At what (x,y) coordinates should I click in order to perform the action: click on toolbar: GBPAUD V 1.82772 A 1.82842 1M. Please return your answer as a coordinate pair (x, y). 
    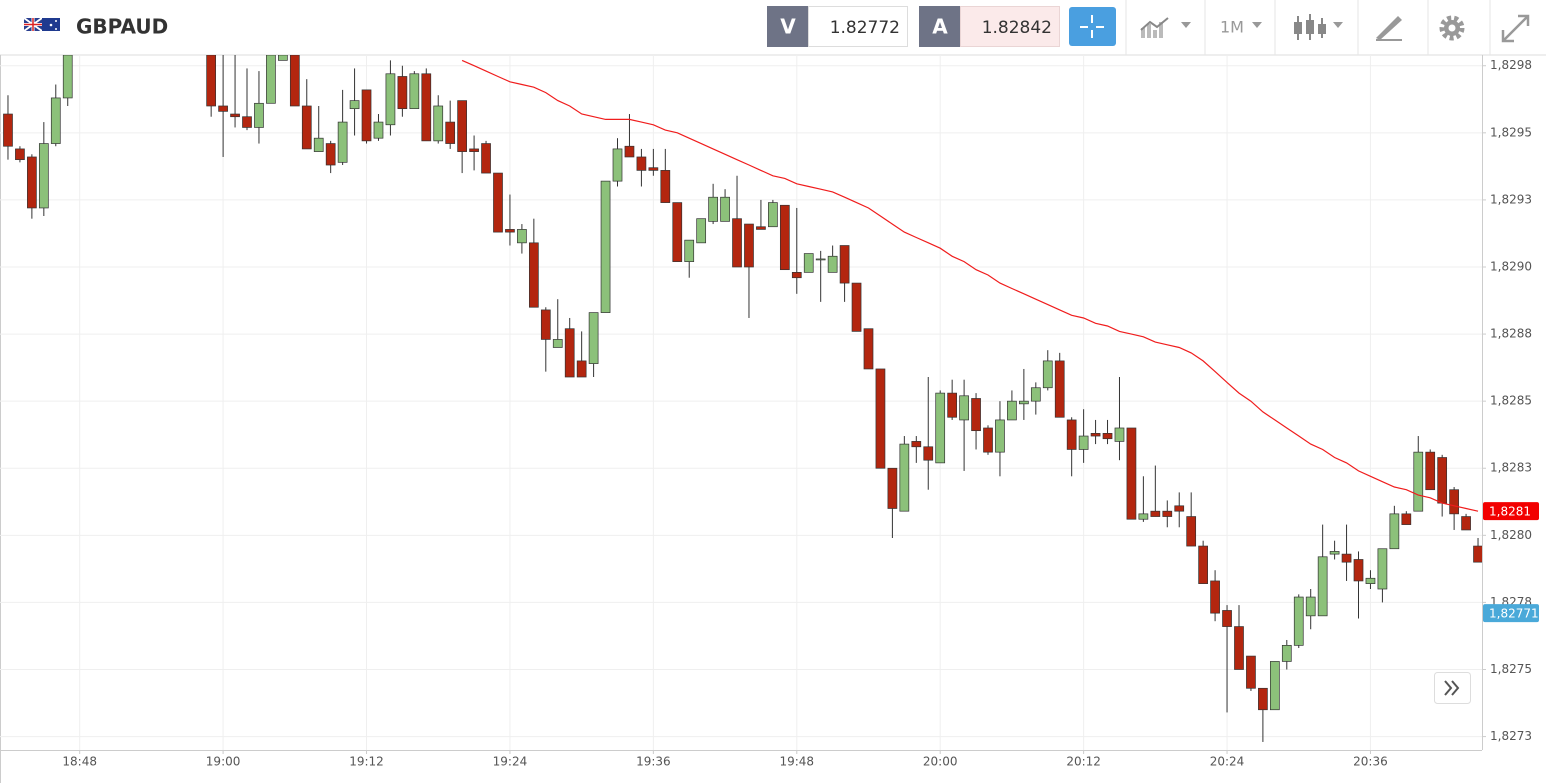
    Looking at the image, I should click on (773, 28).